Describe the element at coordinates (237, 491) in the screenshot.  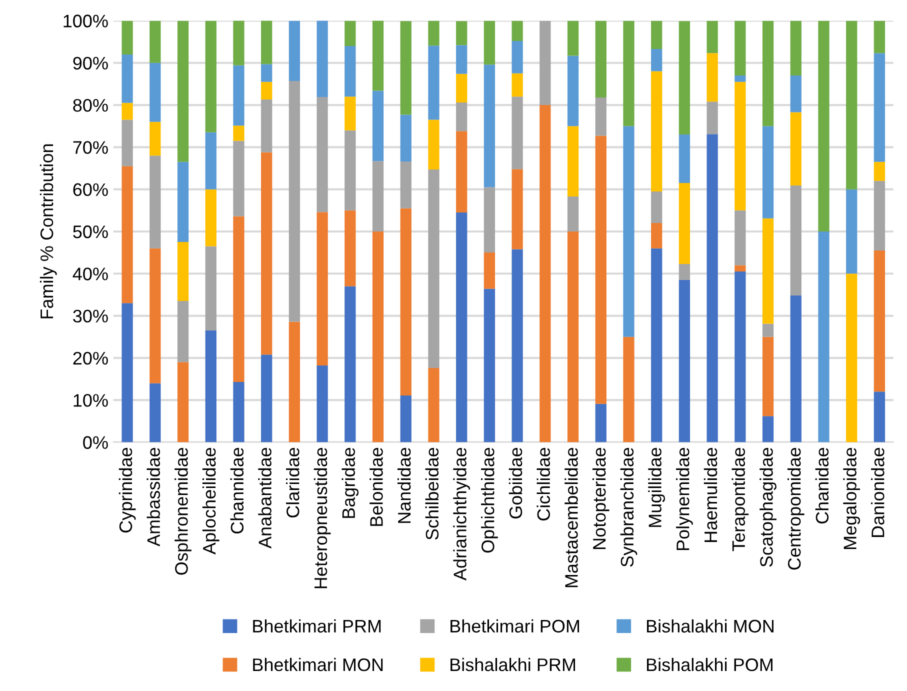
I see `x-tick-label: Channidae` at that location.